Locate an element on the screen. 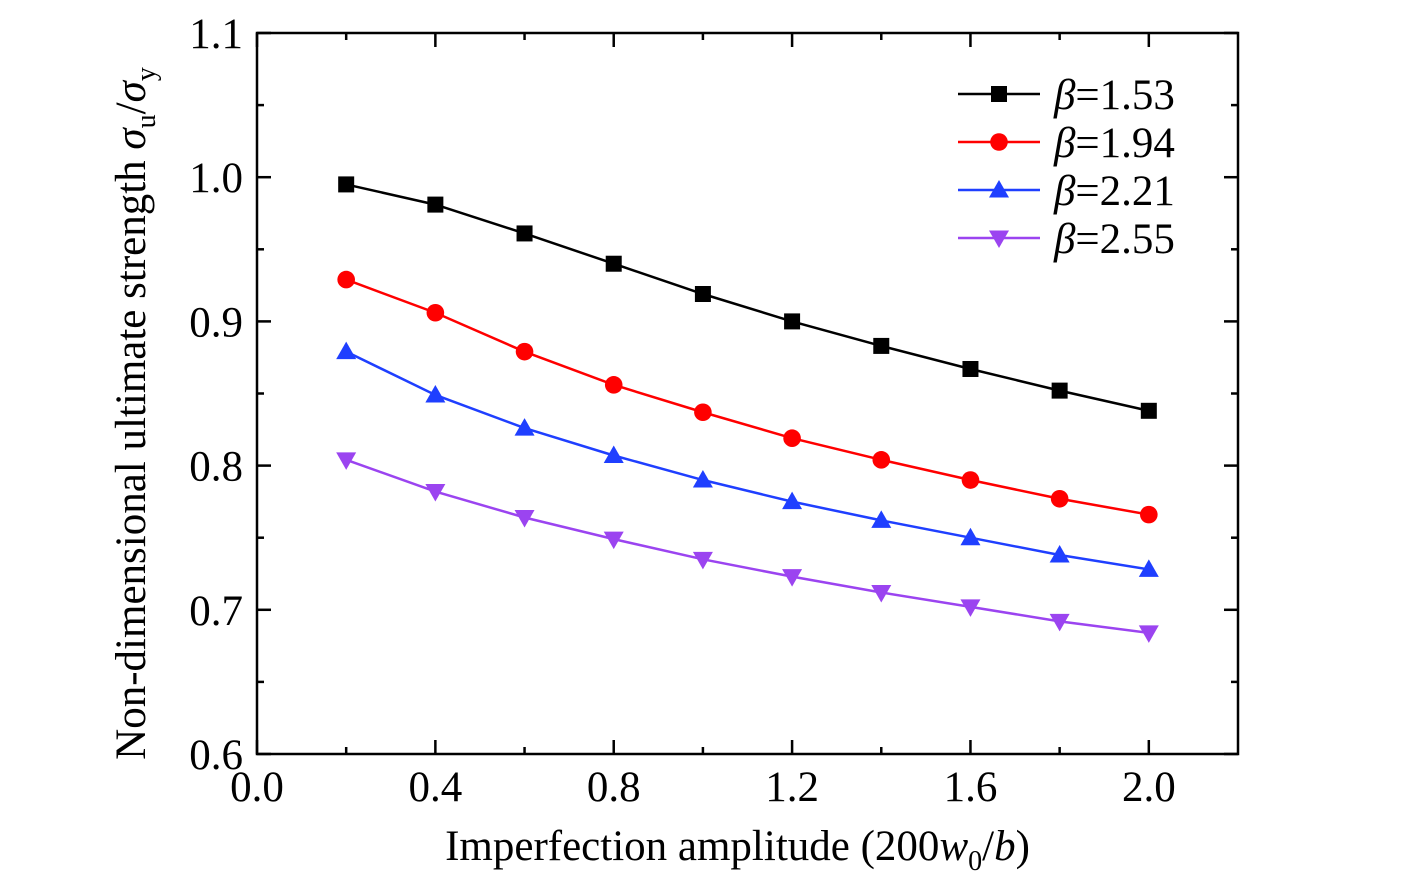 The image size is (1418, 892). legend-entry-2: β=1.94 is located at coordinates (1066, 143).